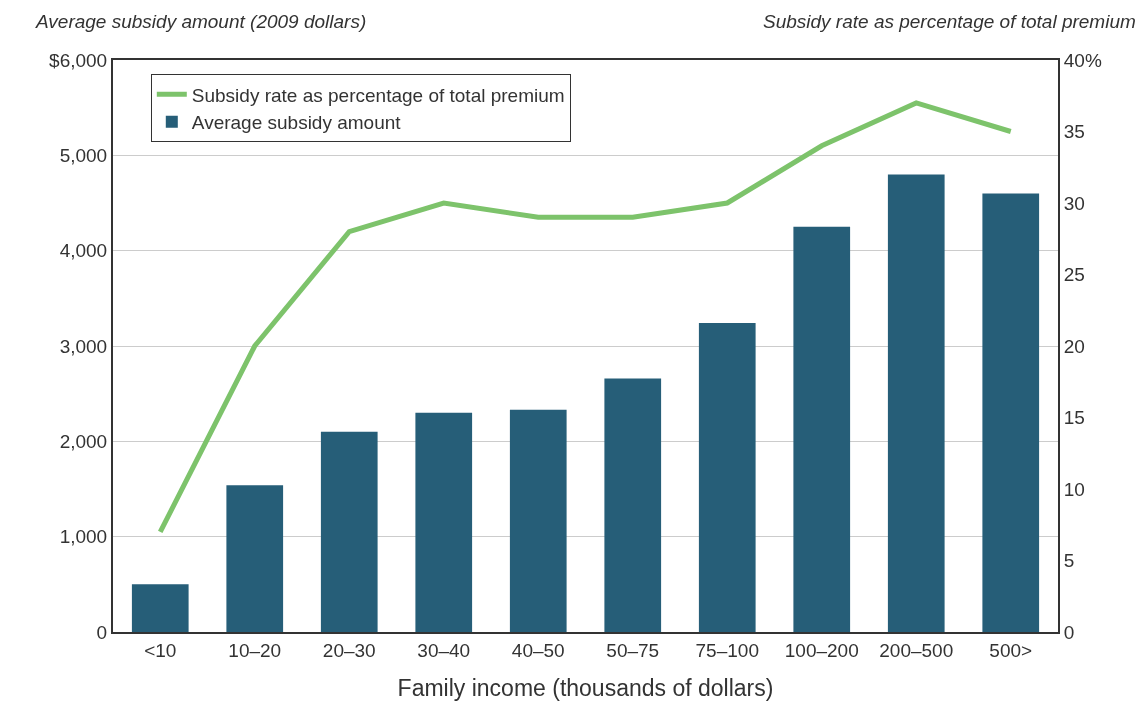 This screenshot has height=713, width=1144. Describe the element at coordinates (538, 650) in the screenshot. I see `x-tick-label: 40–50` at that location.